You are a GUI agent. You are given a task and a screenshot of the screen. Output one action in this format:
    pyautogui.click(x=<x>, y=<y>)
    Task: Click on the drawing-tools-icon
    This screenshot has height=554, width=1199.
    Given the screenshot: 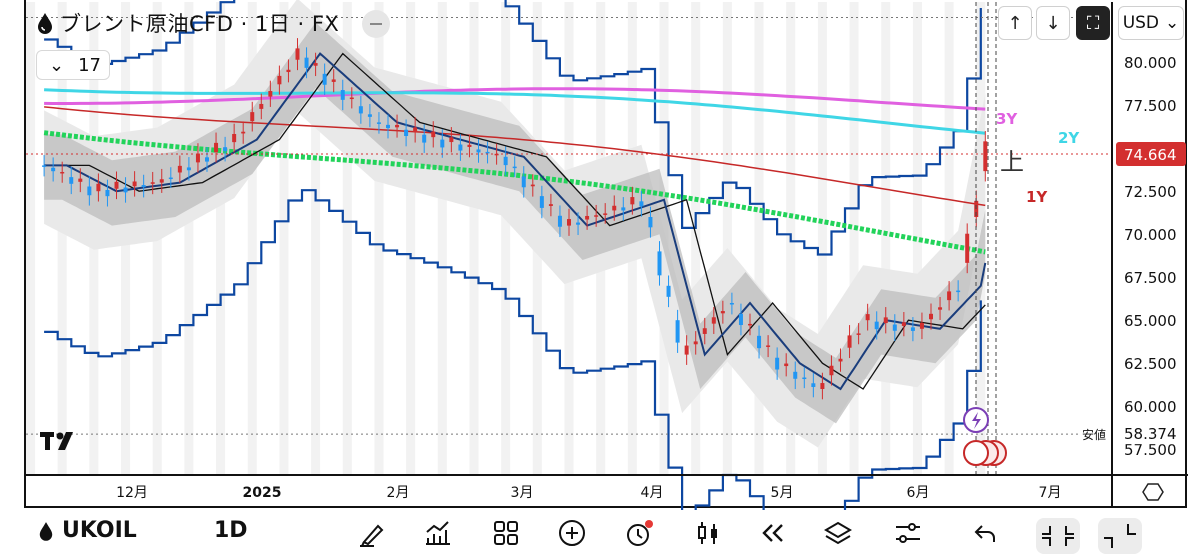 What is the action you would take?
    pyautogui.click(x=372, y=533)
    